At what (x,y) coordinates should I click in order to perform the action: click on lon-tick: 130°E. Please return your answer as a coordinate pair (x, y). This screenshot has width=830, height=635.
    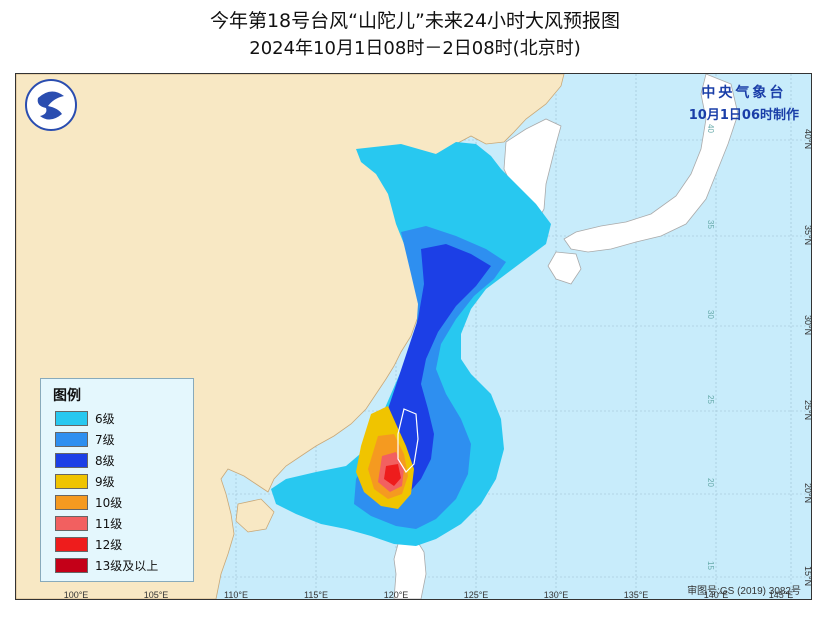
    Looking at the image, I should click on (556, 595).